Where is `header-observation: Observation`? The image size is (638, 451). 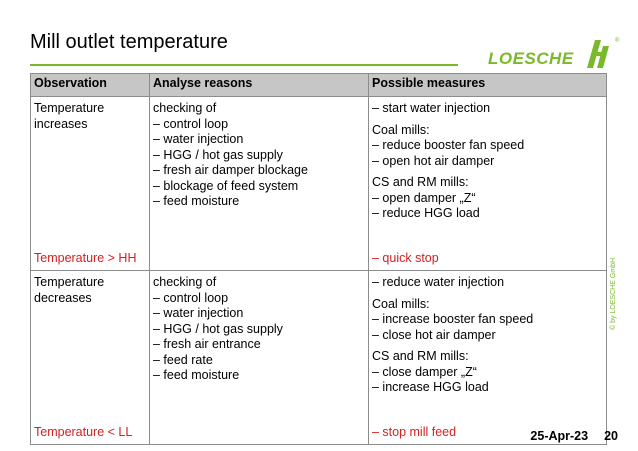 header-observation: Observation is located at coordinates (90, 85).